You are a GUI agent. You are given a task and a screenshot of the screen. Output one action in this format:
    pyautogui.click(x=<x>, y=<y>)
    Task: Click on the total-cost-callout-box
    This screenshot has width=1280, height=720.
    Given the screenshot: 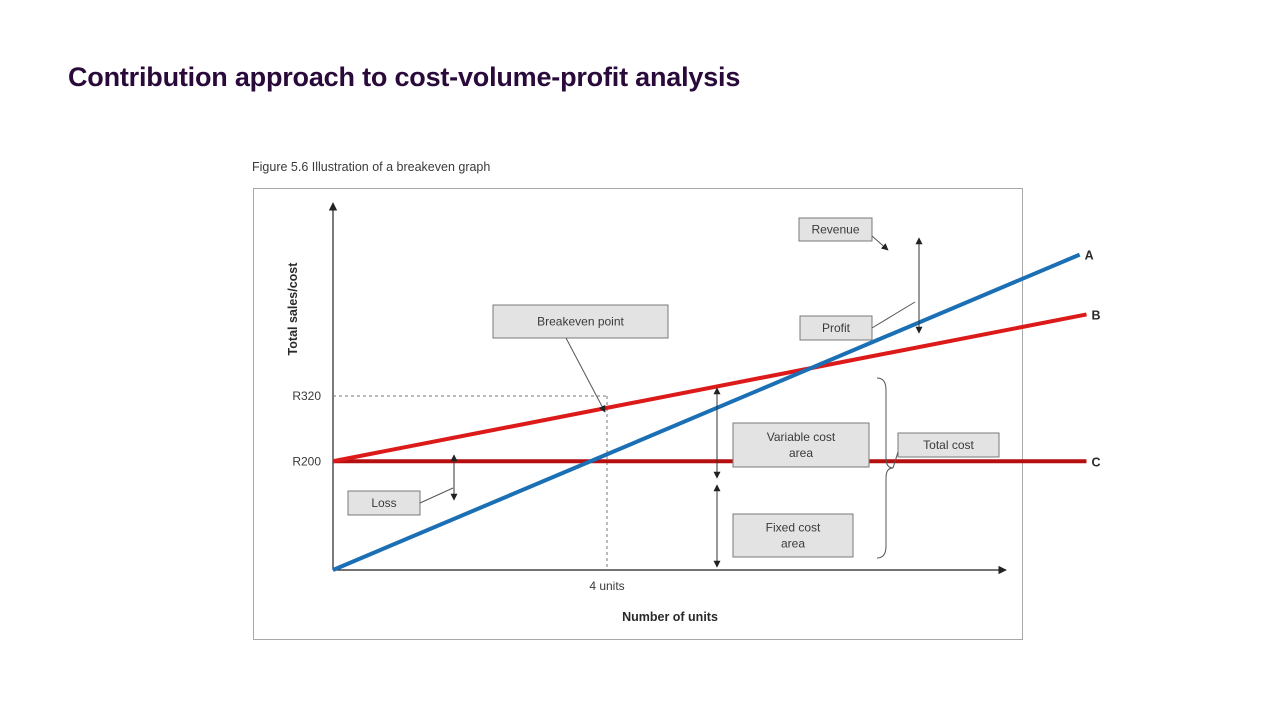 What is the action you would take?
    pyautogui.click(x=948, y=445)
    